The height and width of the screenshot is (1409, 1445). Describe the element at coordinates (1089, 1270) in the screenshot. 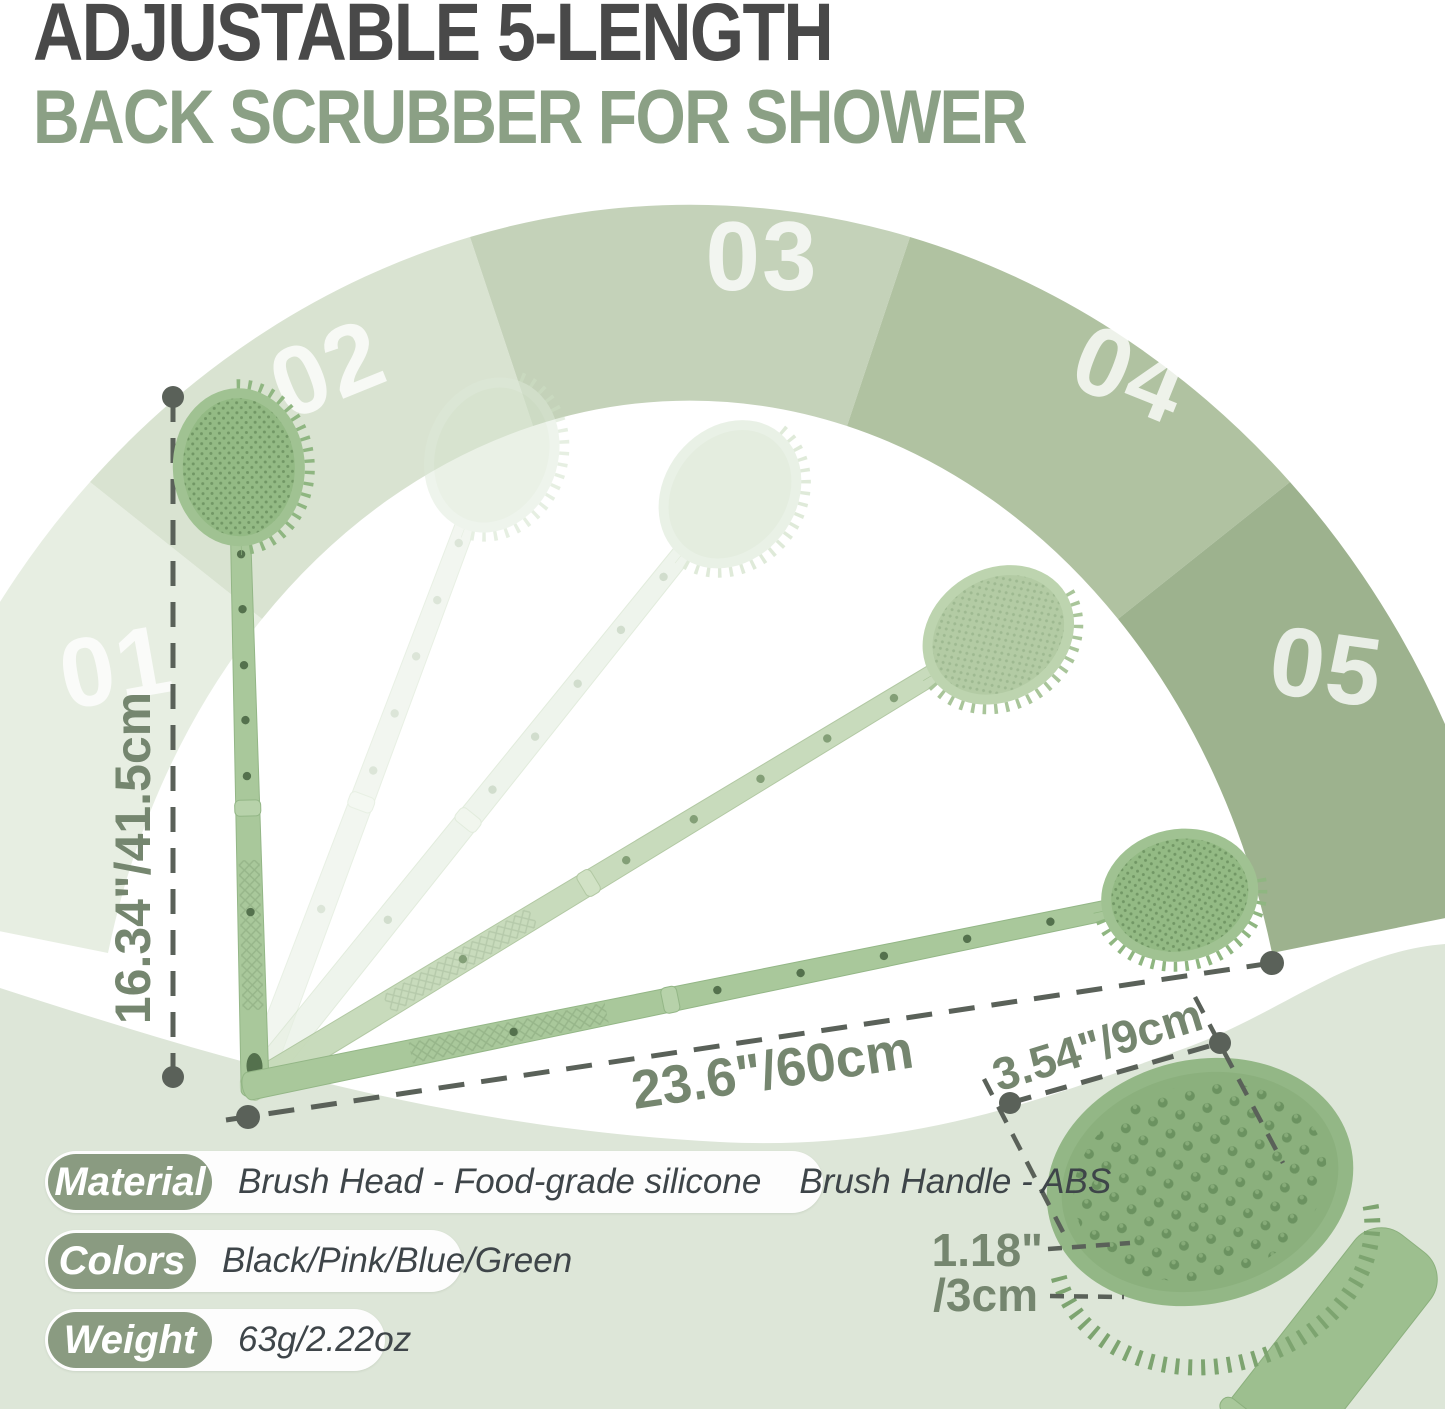

I see `head-thickness-measurement-lines` at that location.